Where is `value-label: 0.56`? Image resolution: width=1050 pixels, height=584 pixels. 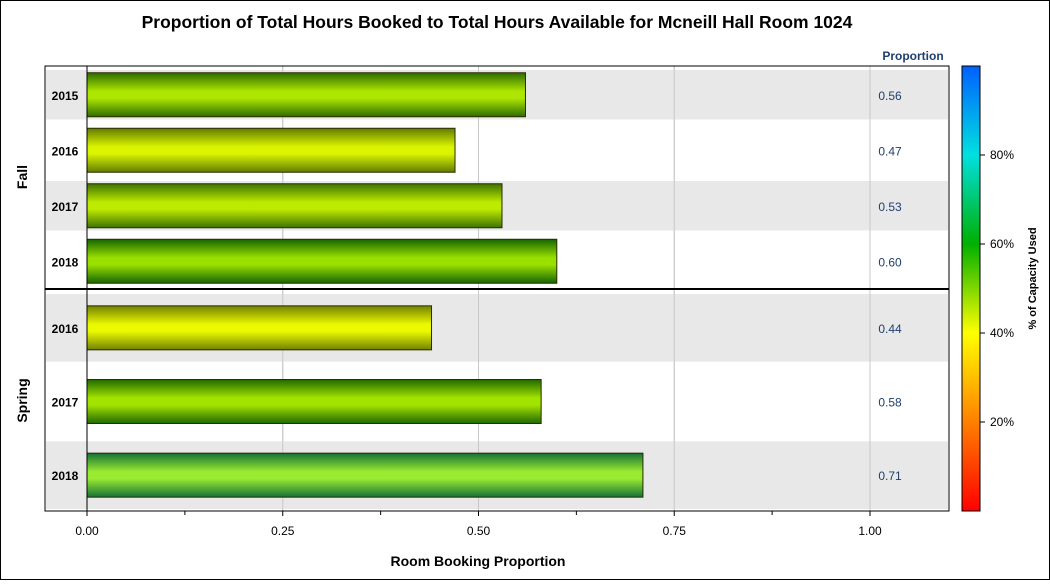 value-label: 0.56 is located at coordinates (890, 96).